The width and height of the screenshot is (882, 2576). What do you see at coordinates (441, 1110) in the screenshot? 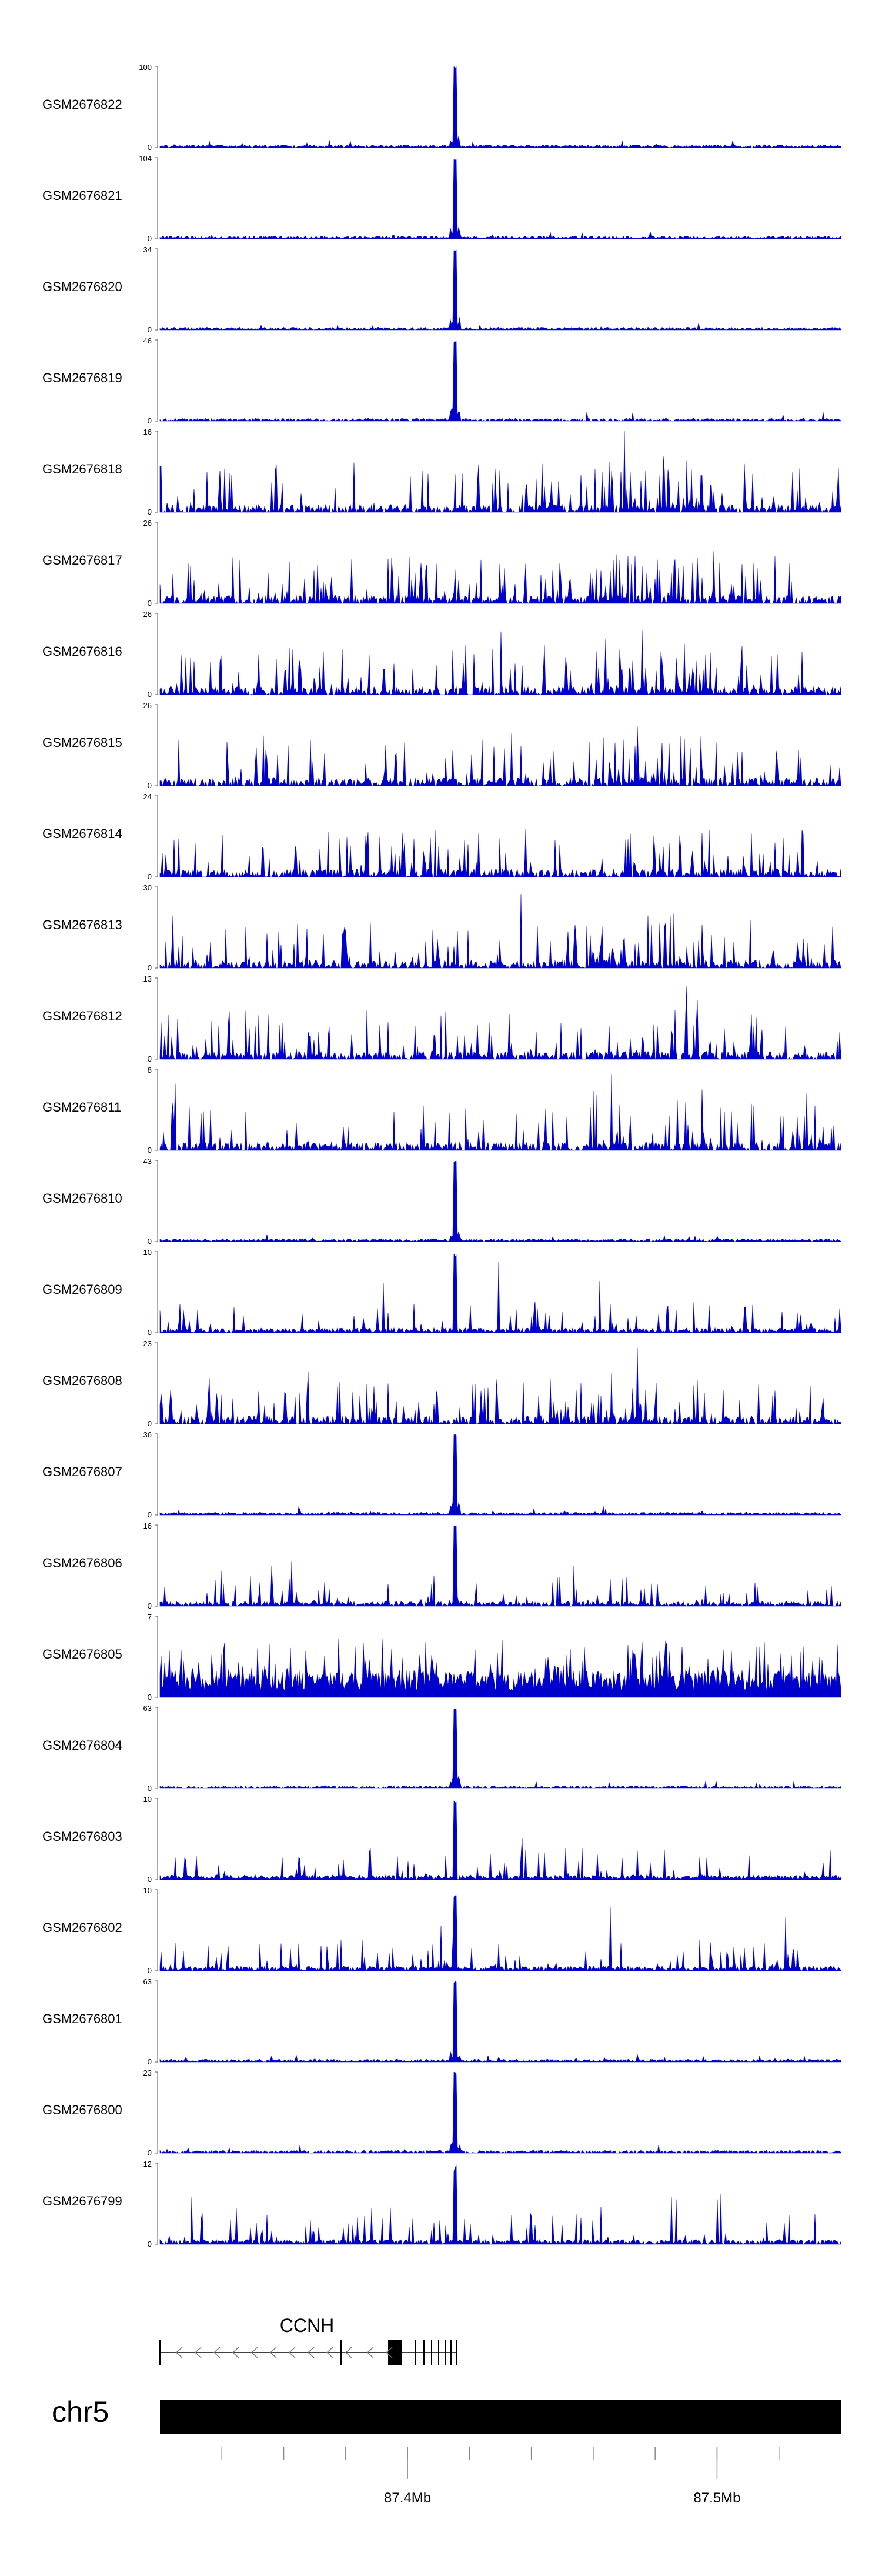
I see `track-GSM2676811: GSM2676811 8 0` at bounding box center [441, 1110].